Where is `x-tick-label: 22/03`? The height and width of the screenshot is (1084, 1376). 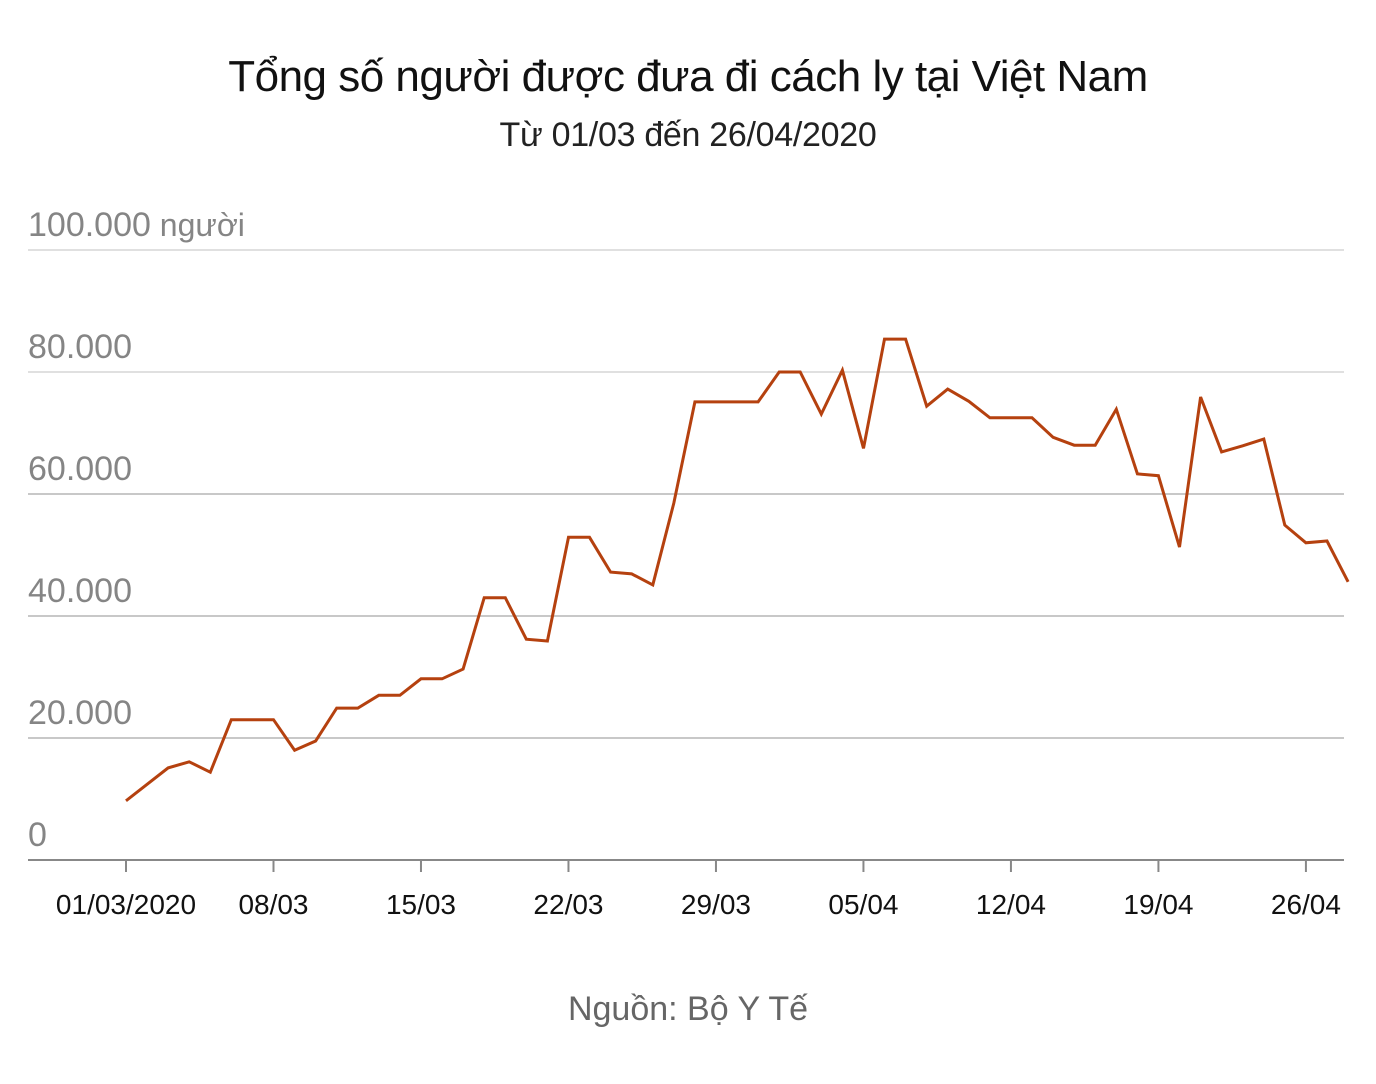
x-tick-label: 22/03 is located at coordinates (568, 904).